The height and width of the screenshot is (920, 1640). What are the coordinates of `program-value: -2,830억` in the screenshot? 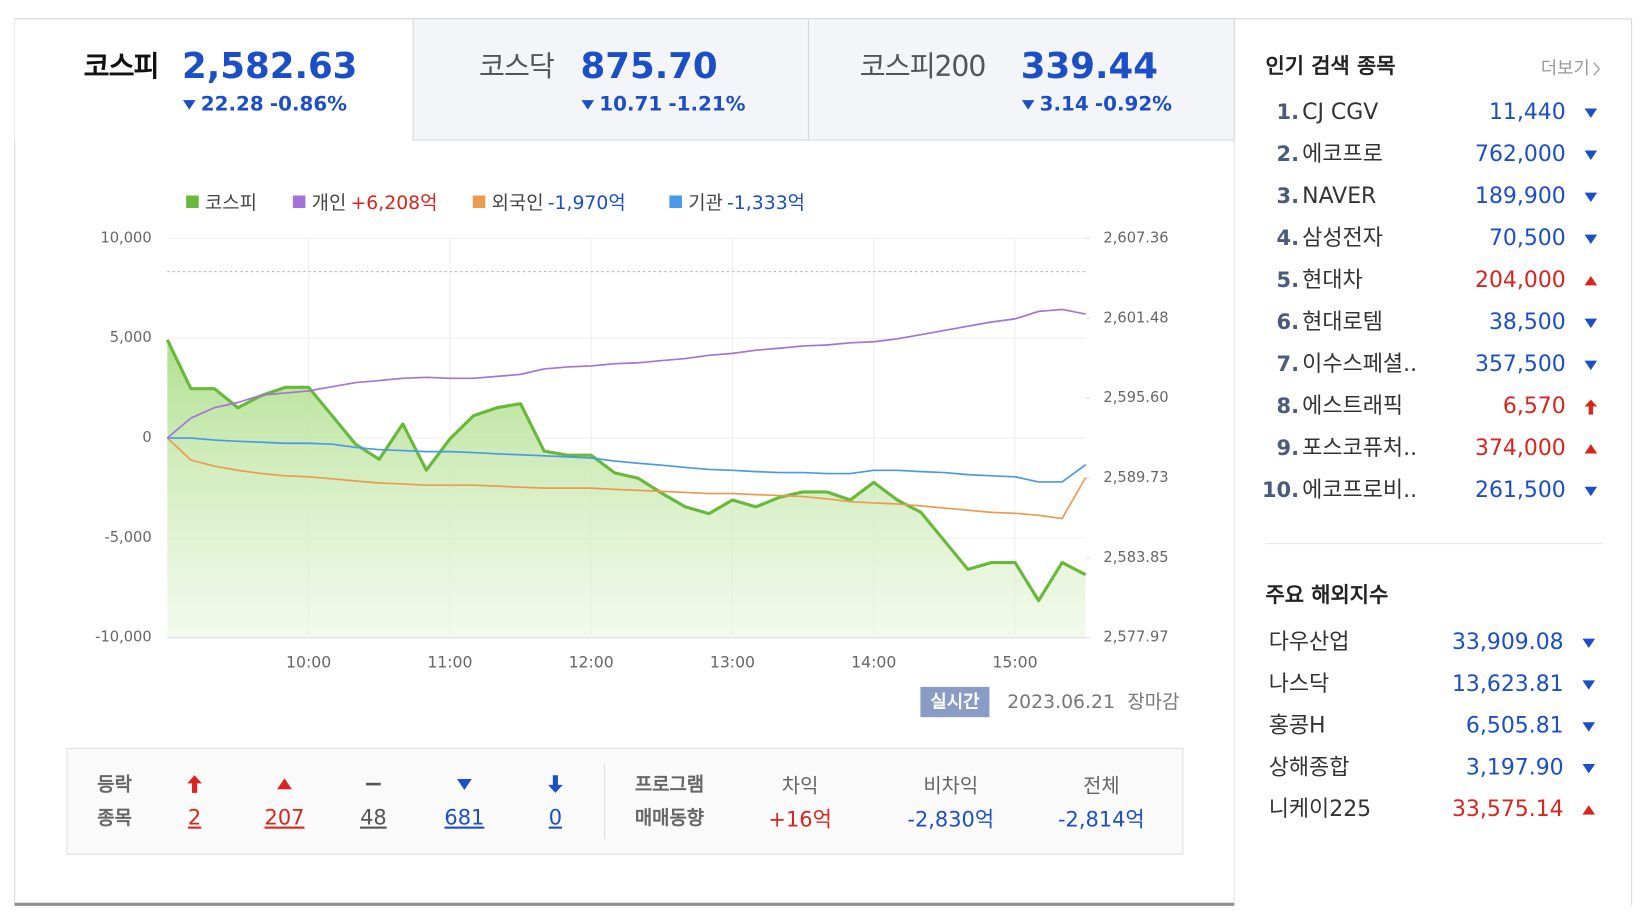 It's located at (950, 820).